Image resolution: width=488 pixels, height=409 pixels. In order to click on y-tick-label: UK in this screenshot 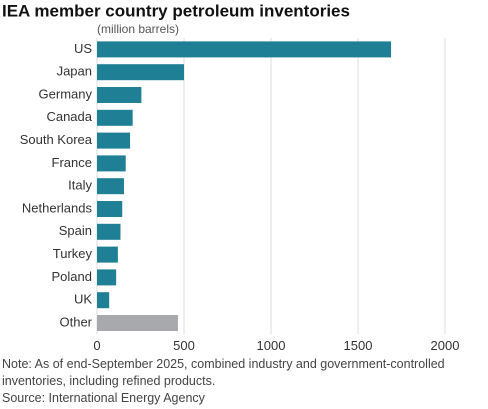, I will do `click(83, 299)`.